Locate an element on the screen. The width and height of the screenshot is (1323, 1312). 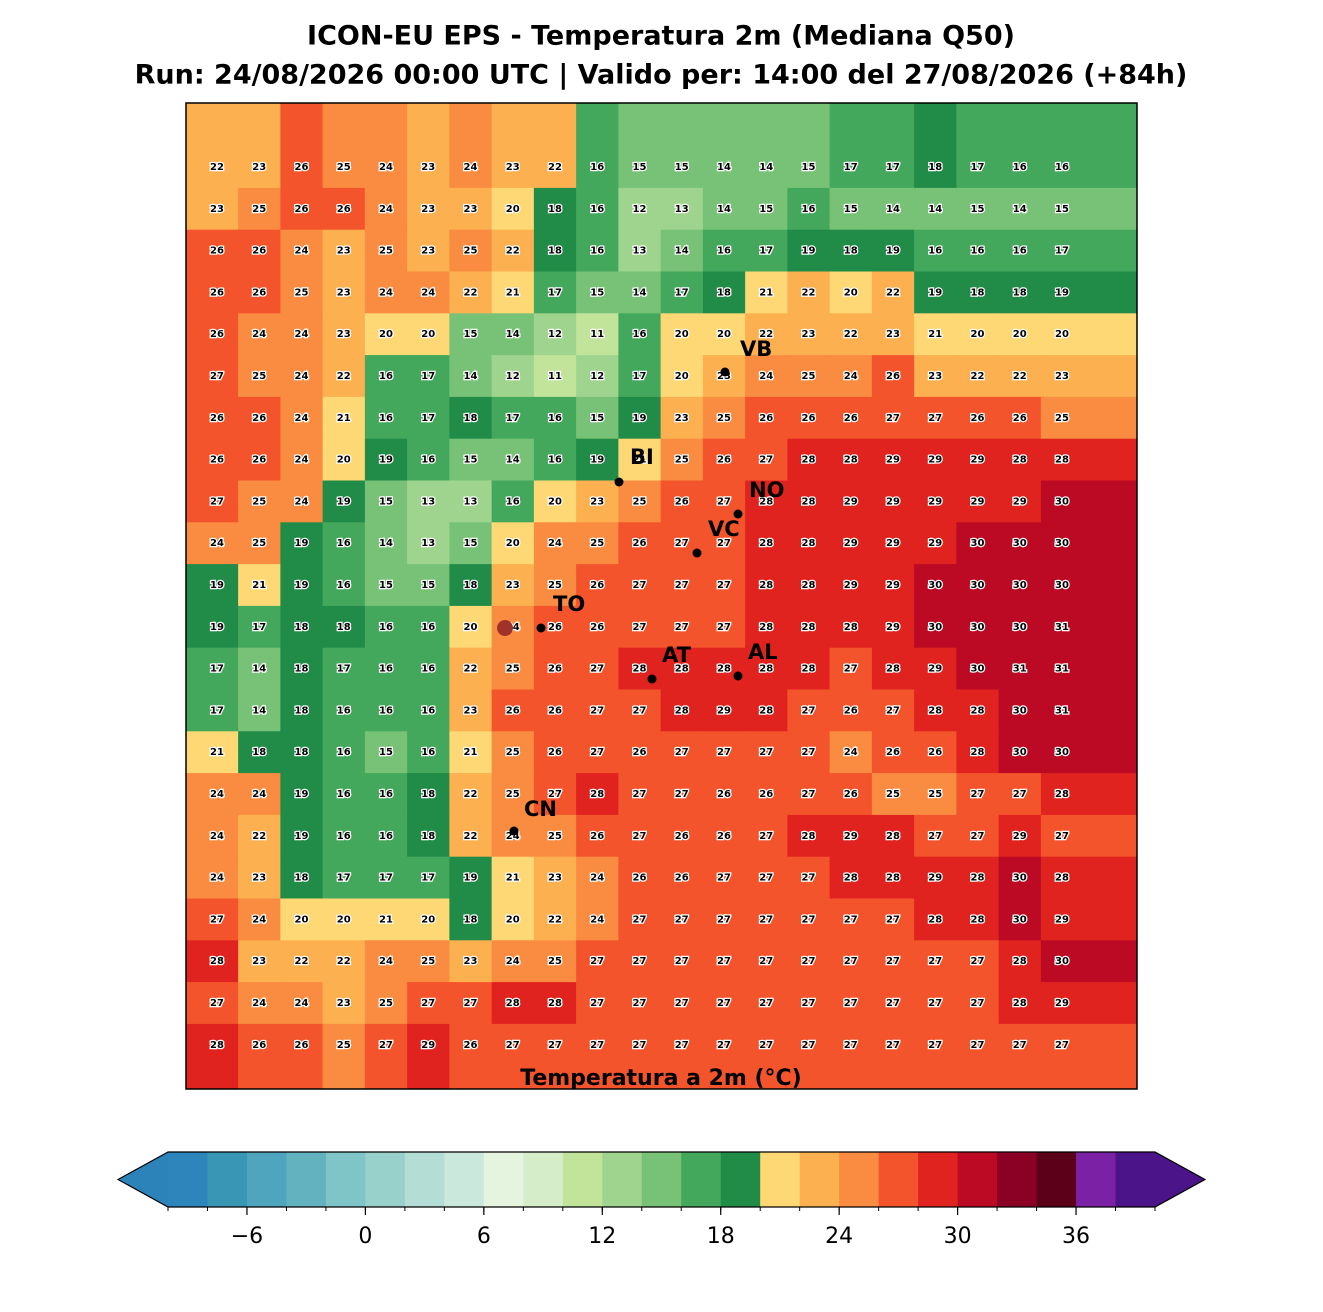
value-label: 23 is located at coordinates (428, 167).